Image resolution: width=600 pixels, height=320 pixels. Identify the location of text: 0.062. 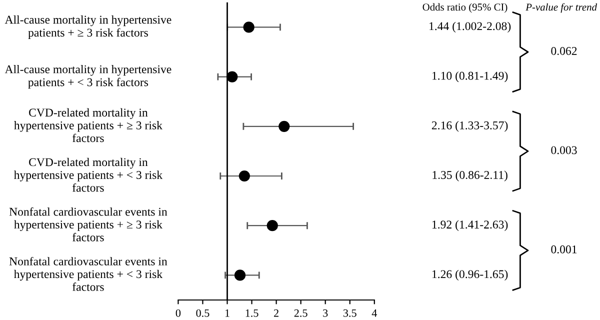
(564, 51).